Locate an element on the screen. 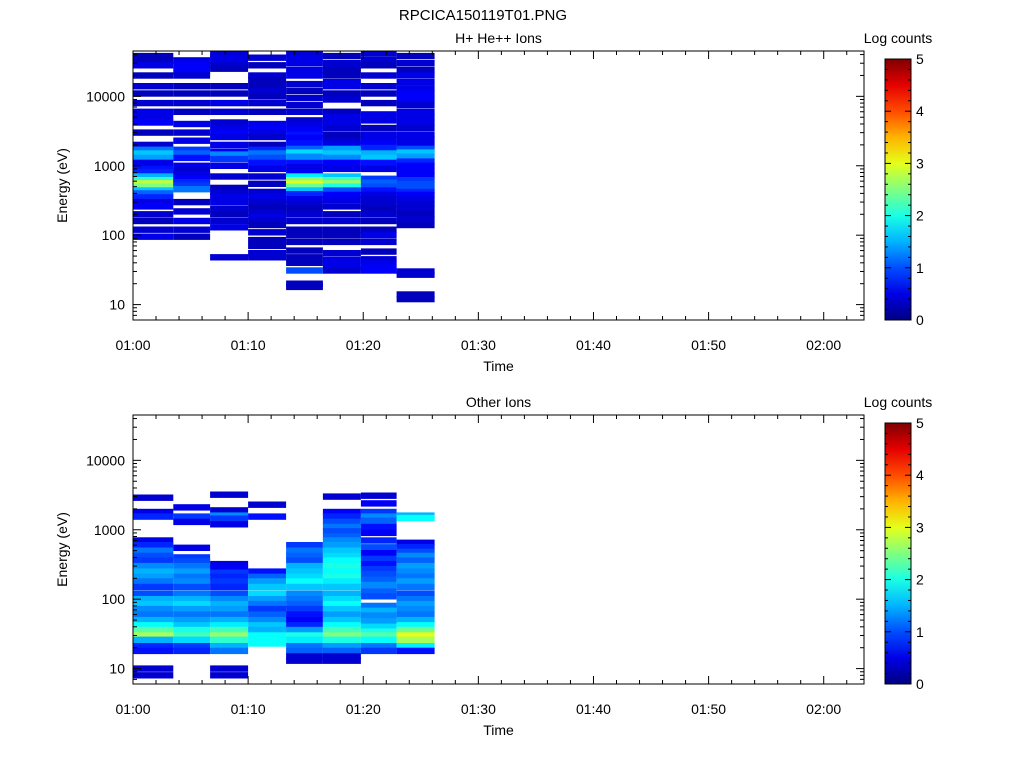 Image resolution: width=1024 pixels, height=768 pixels. y-tick-label: 1000 is located at coordinates (109, 166).